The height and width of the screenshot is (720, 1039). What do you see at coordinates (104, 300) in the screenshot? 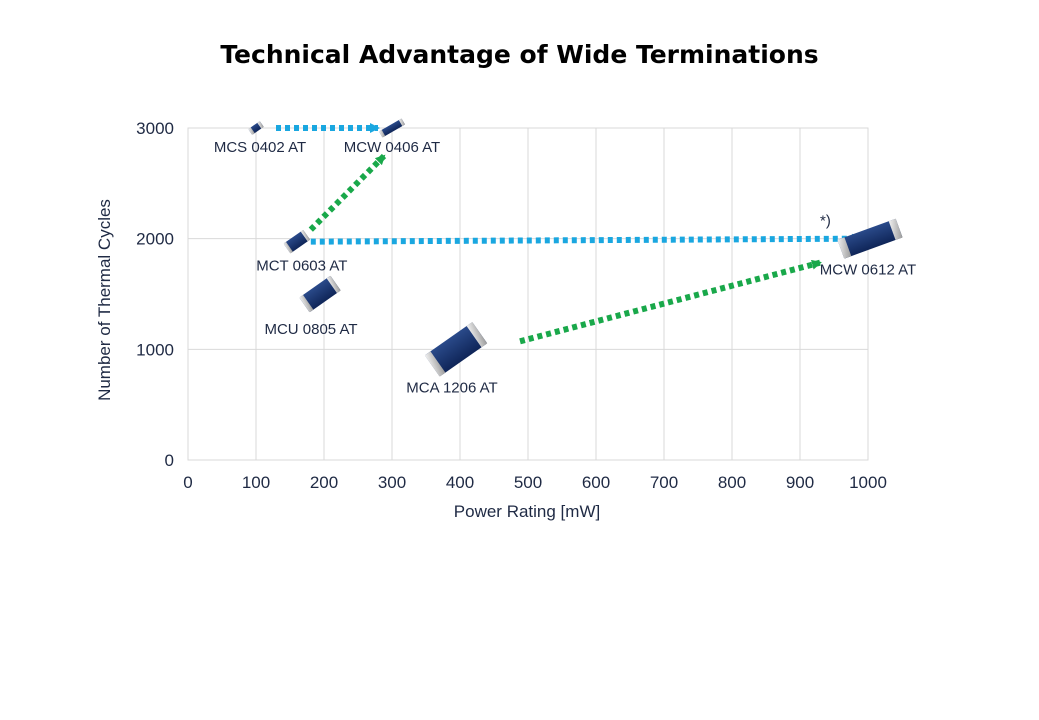
I see `y-axis-label: Number of Thermal Cycles` at bounding box center [104, 300].